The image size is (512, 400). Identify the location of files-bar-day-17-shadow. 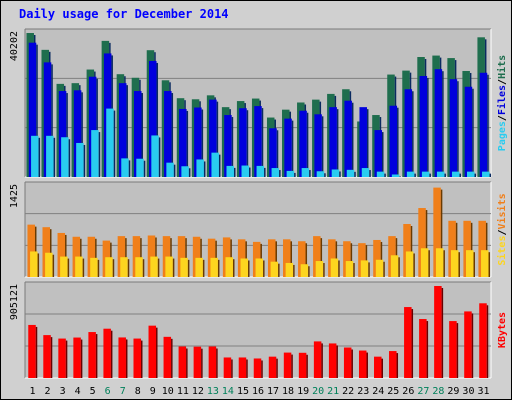
(277, 153).